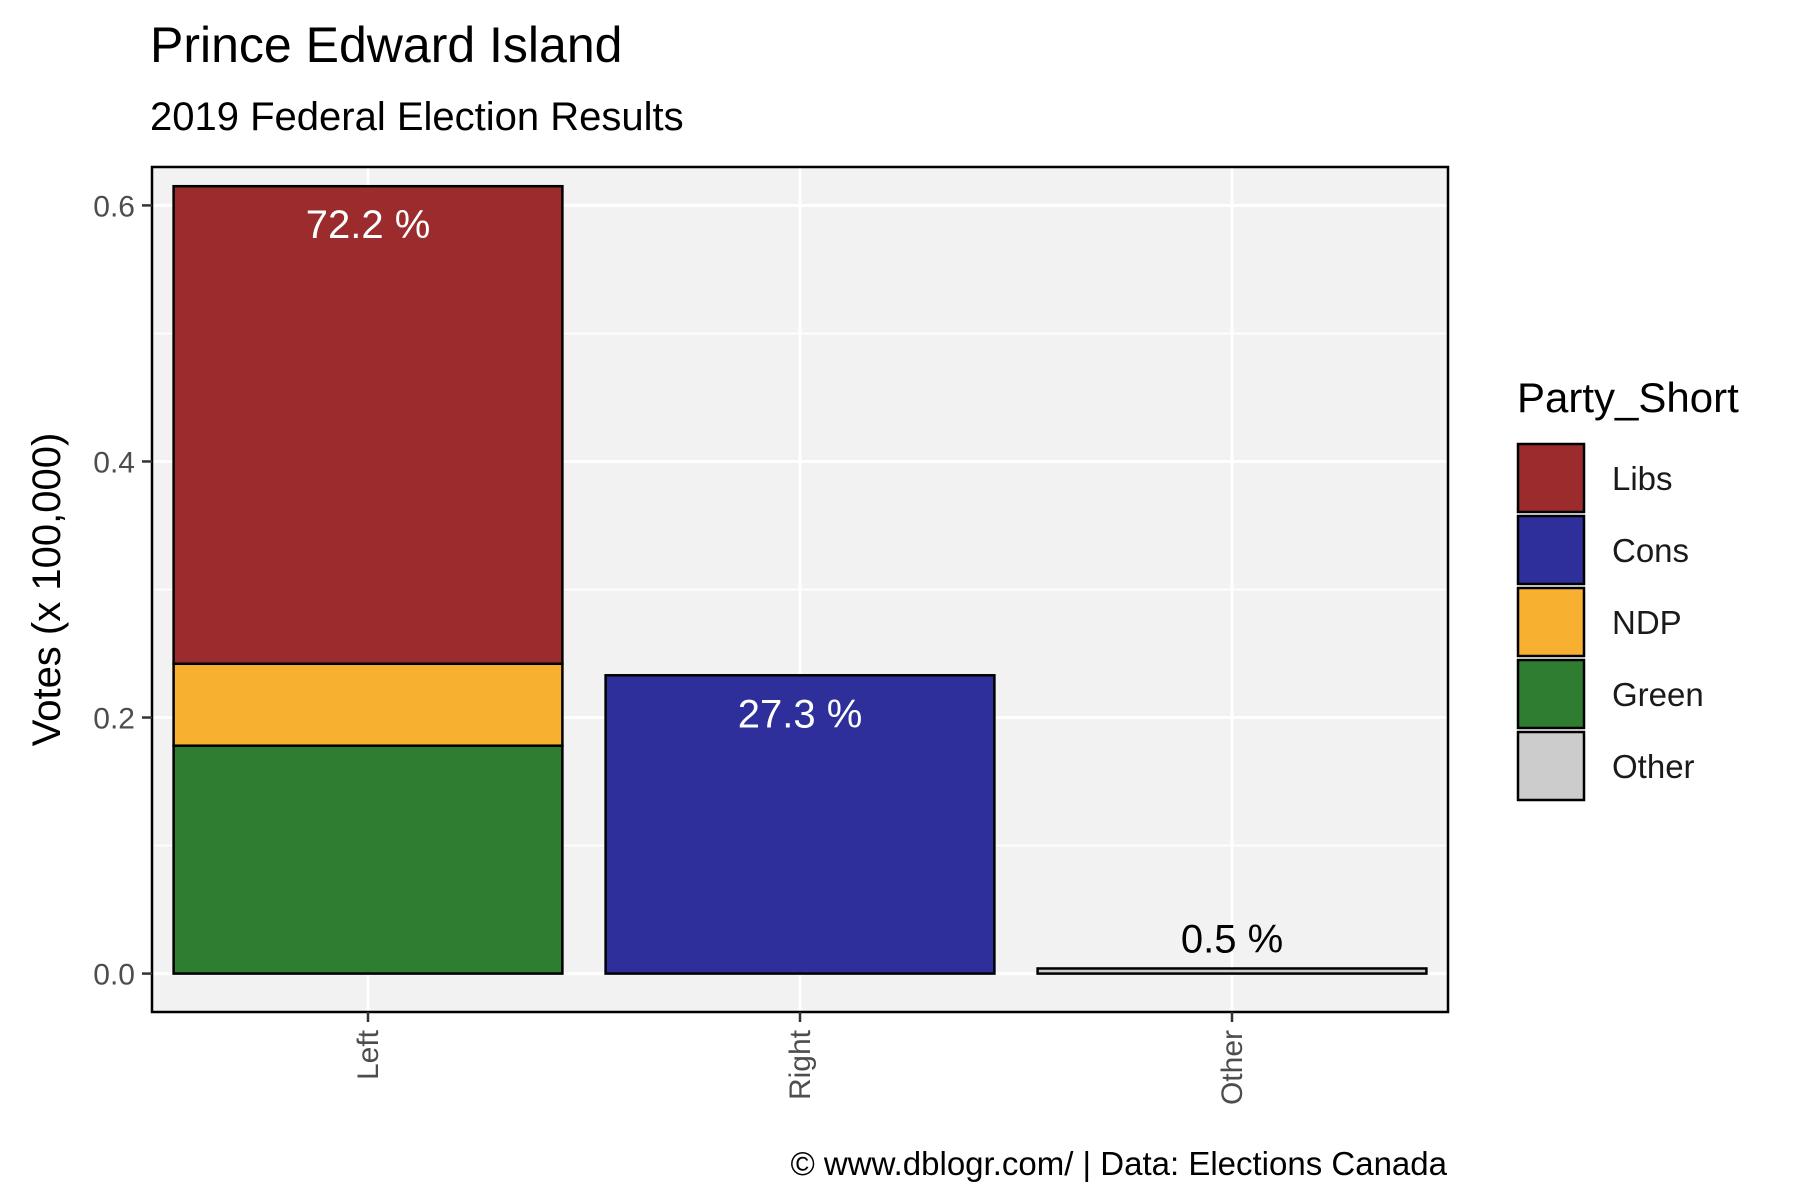  I want to click on legend: Libs Cons NDP Green Other, so click(1610, 622).